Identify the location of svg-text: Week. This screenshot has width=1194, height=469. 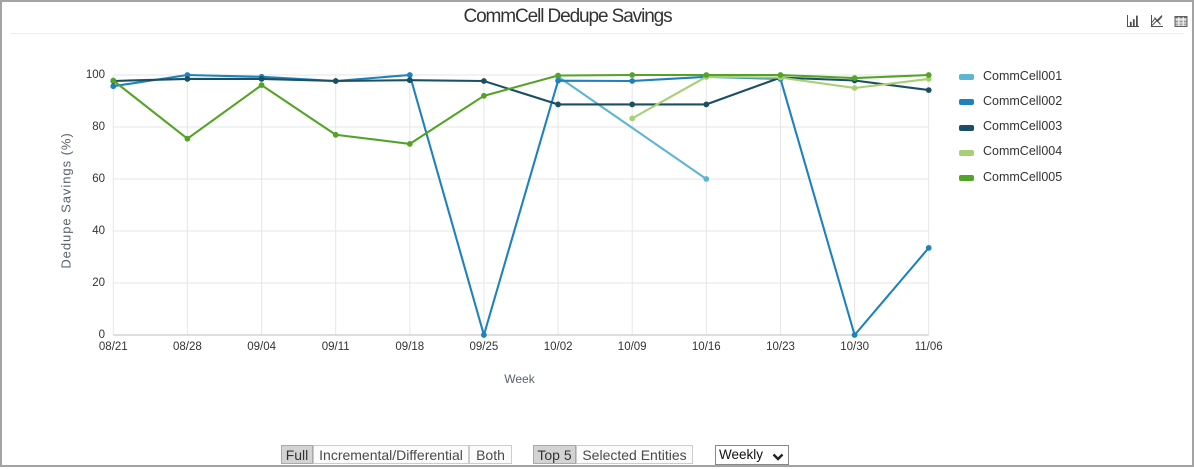
(519, 379).